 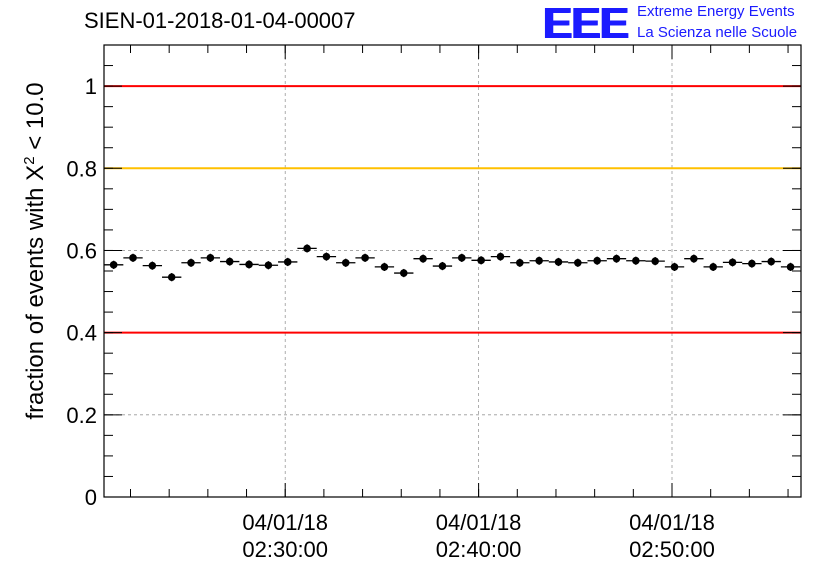 What do you see at coordinates (81, 415) in the screenshot?
I see `y-tick-label: 0.2` at bounding box center [81, 415].